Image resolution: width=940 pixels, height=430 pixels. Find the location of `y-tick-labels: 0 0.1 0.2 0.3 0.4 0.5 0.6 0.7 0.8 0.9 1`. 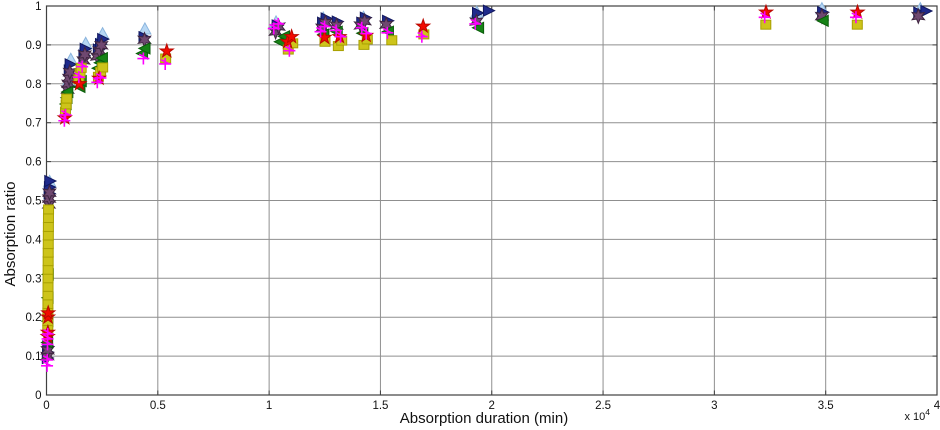

y-tick-labels: 0 0.1 0.2 0.3 0.4 0.5 0.6 0.7 0.8 0.9 1 is located at coordinates (34, 201).